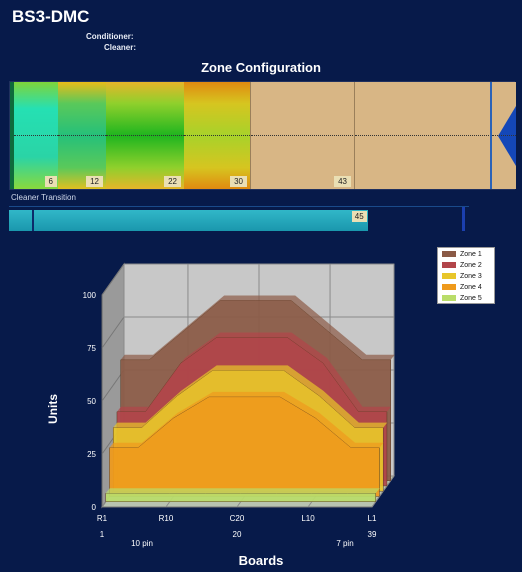 The height and width of the screenshot is (572, 522). I want to click on x-tick-number: 20, so click(237, 534).